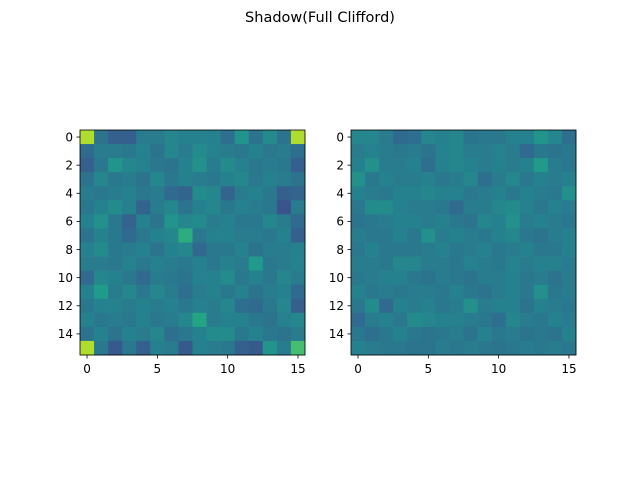 The height and width of the screenshot is (480, 640). I want to click on heatmap-cell-r7-c0, so click(87, 235).